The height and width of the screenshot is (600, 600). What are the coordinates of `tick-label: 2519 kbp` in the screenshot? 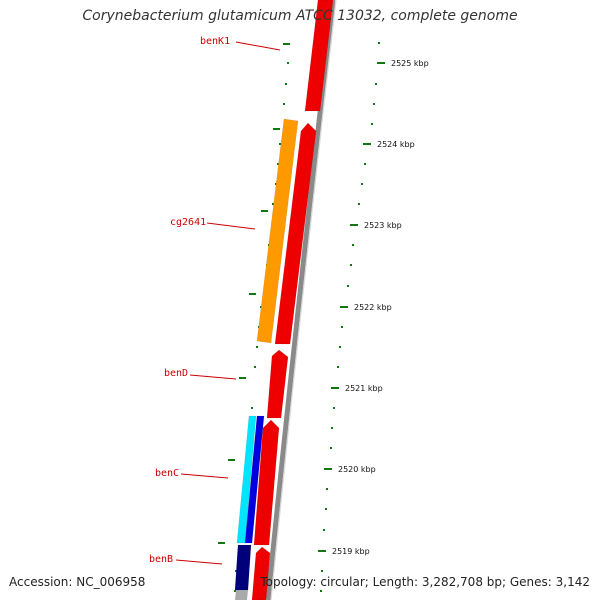 It's located at (351, 551).